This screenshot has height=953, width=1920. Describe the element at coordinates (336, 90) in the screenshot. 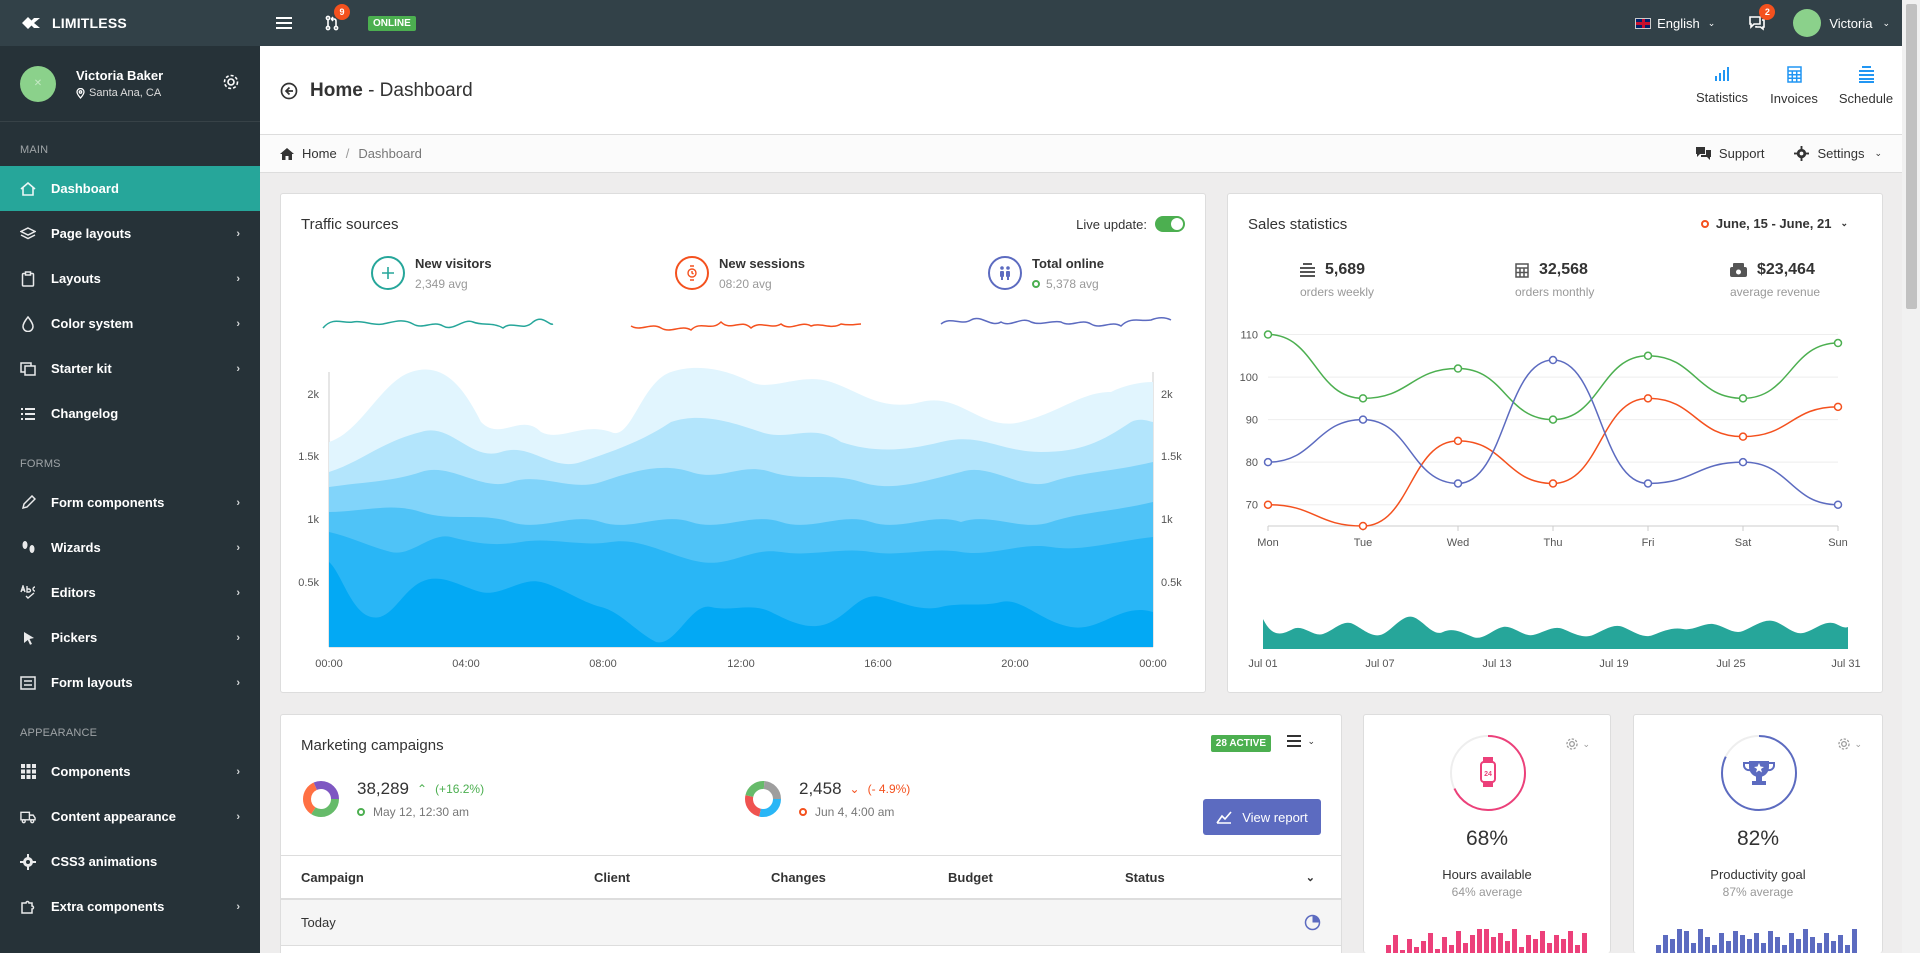

I see `page-title-main: Home` at that location.